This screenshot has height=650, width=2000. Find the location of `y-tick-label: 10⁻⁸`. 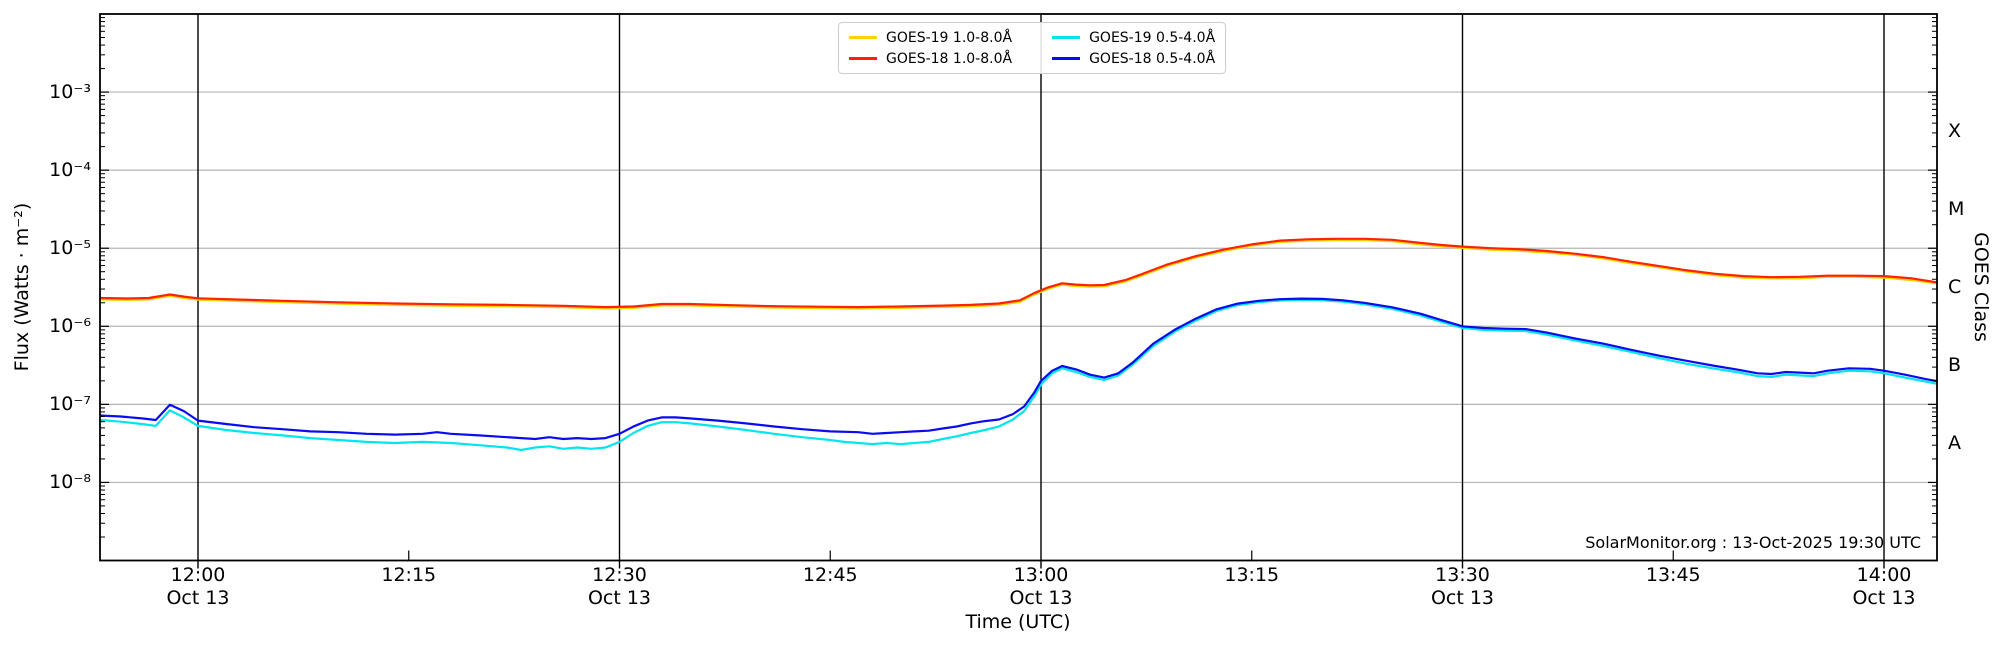

y-tick-label: 10⁻⁸ is located at coordinates (70, 482).